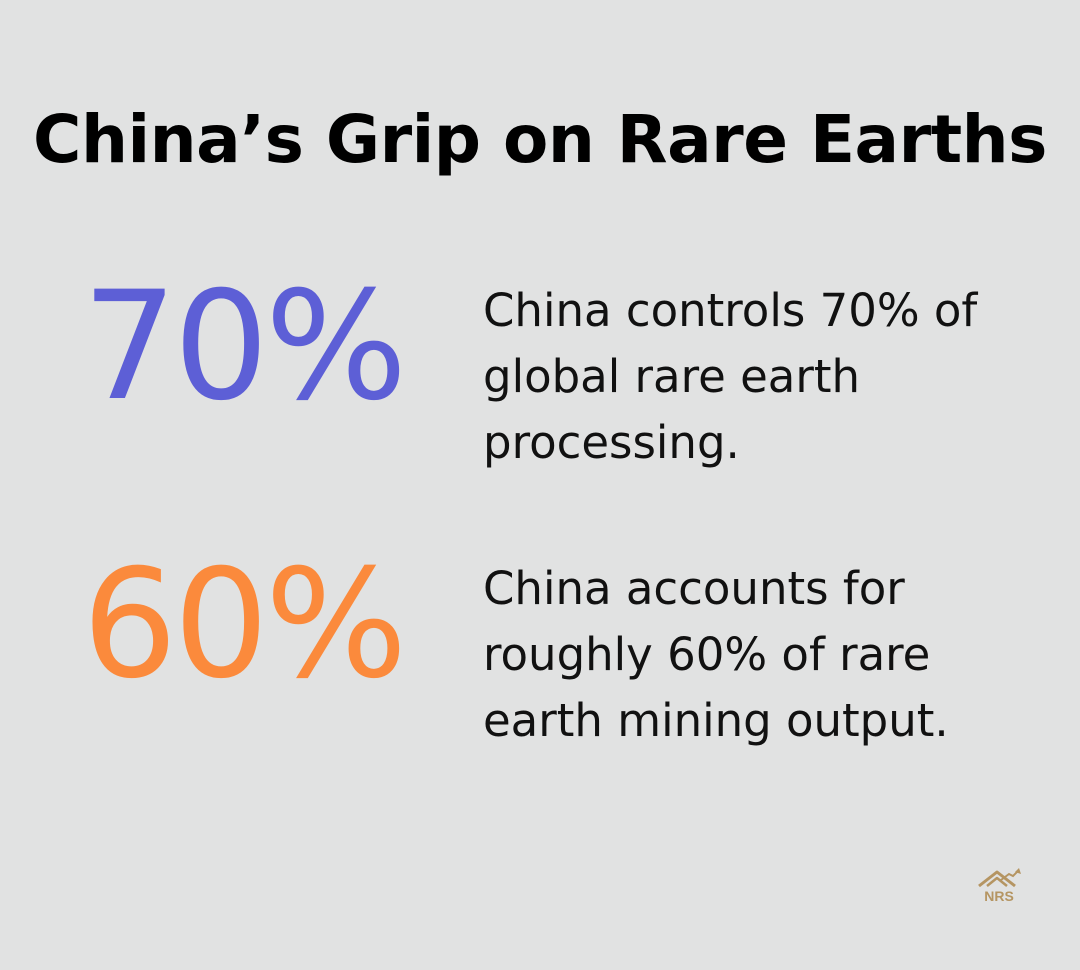  I want to click on house-chart-logo-icon, so click(999, 878).